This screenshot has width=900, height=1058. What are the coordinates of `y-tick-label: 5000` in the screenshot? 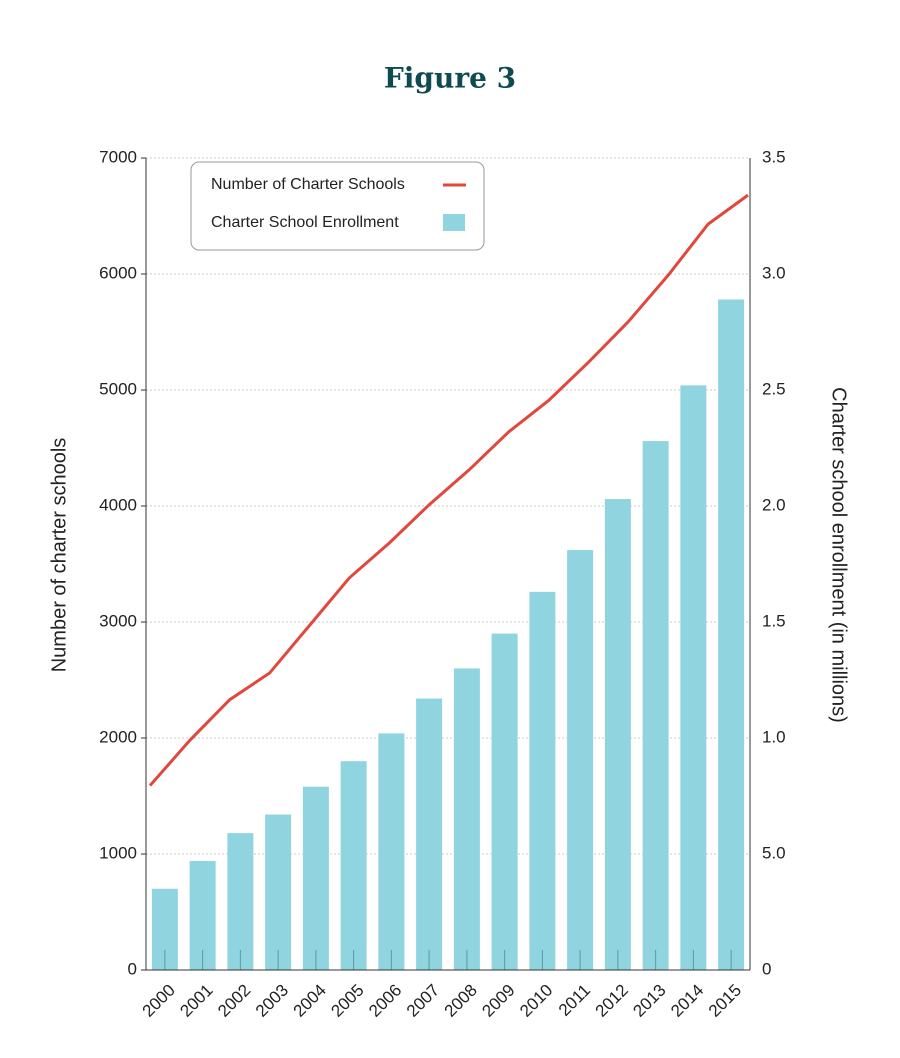 It's located at (118, 388).